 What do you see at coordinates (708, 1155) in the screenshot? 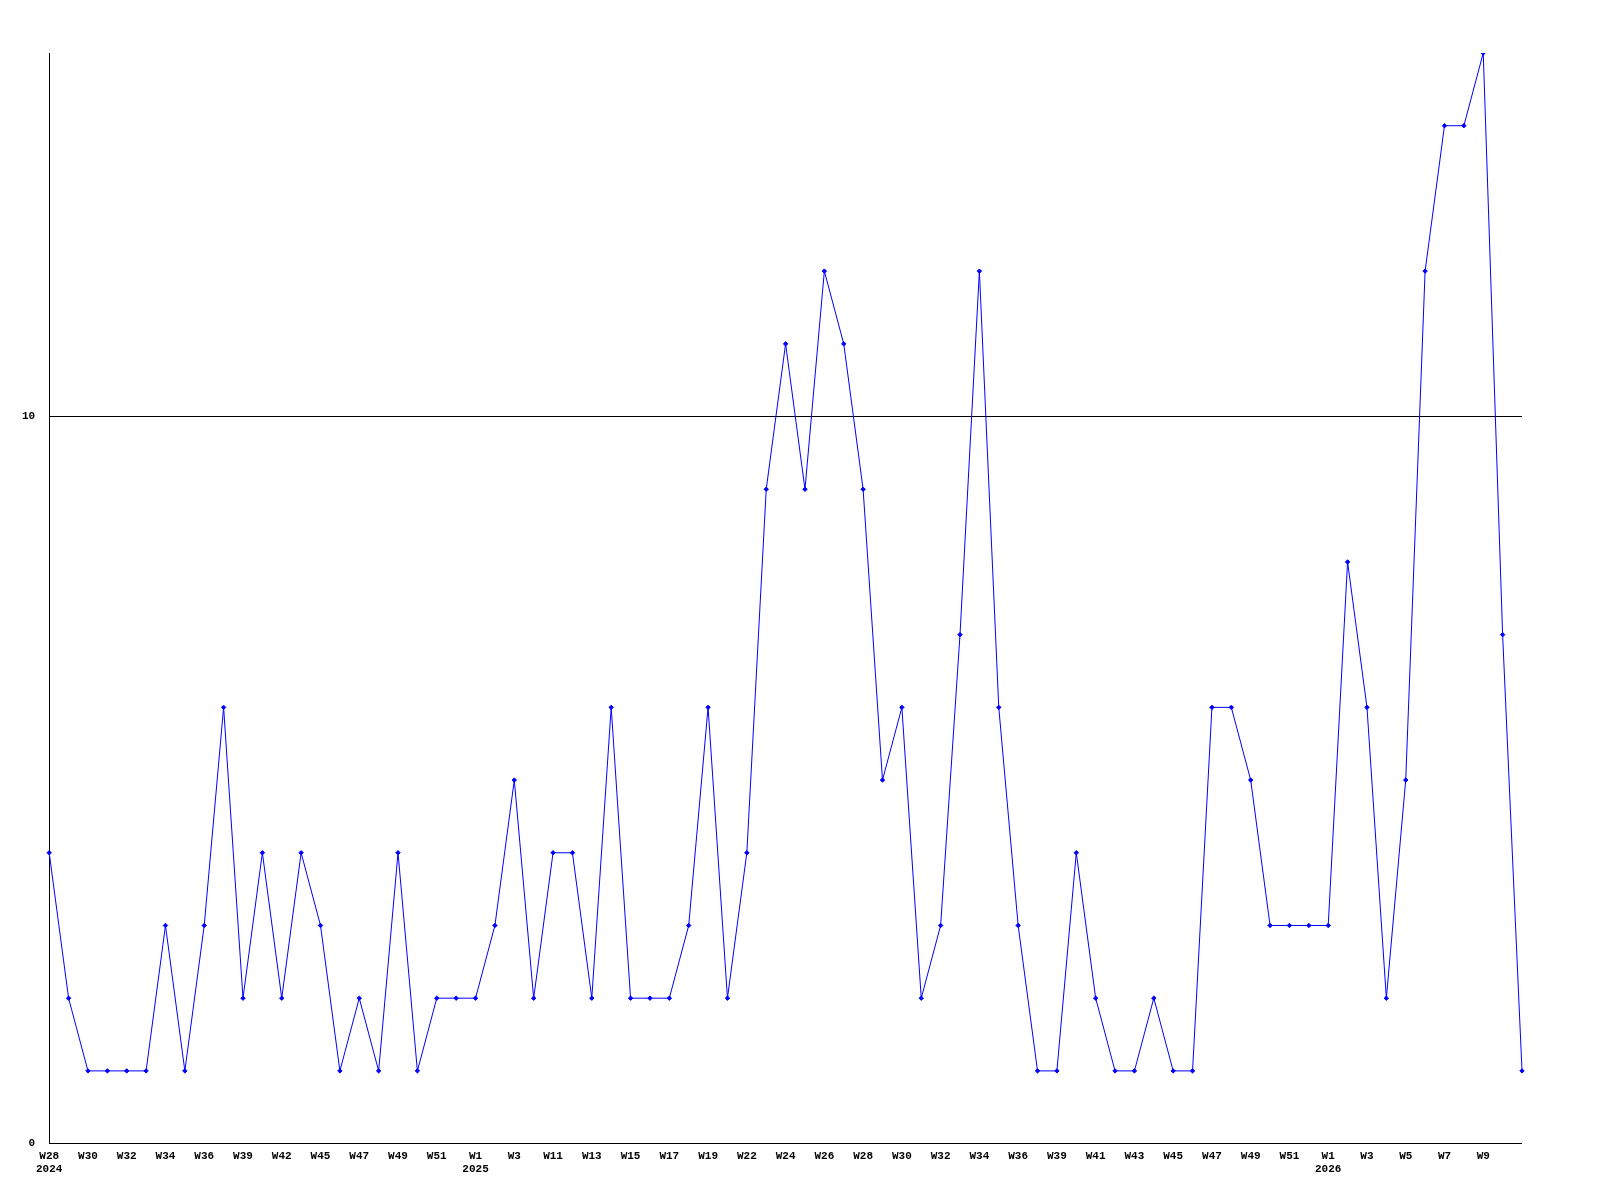
I see `x-tick-label: W19` at bounding box center [708, 1155].